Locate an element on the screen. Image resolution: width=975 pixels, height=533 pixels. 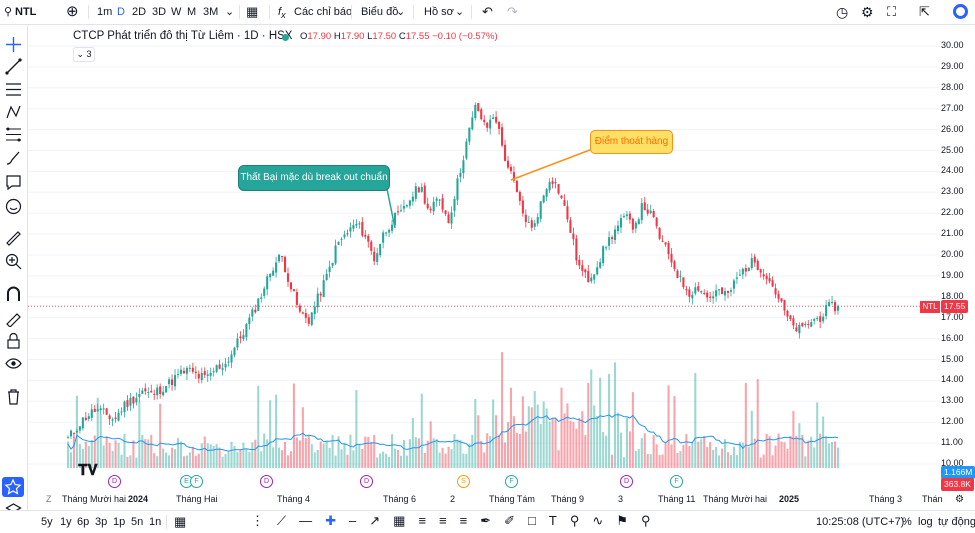
gear-icon: ⚙ is located at coordinates (867, 12).